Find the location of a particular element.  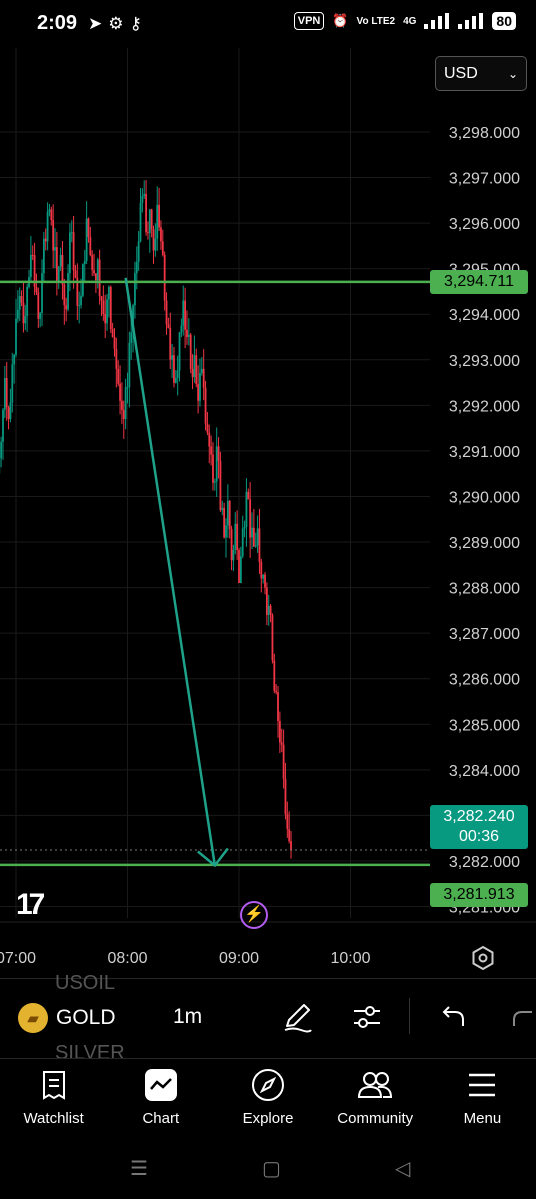

alarm-icon: ⏰ is located at coordinates (340, 20).